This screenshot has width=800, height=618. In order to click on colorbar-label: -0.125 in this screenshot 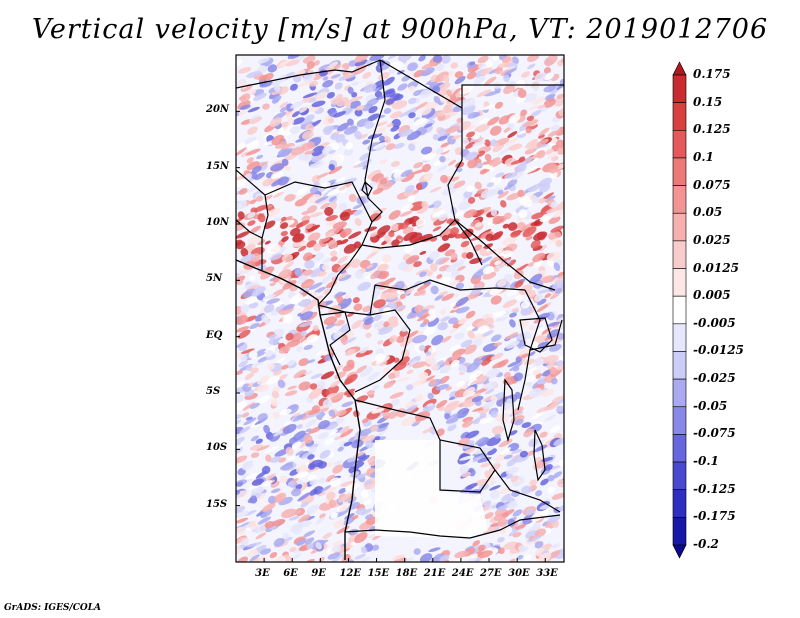, I will do `click(714, 488)`.